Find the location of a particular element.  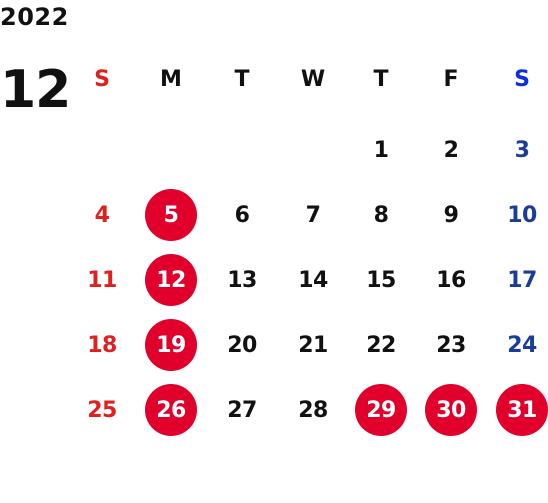

day-cell: 8 is located at coordinates (381, 215).